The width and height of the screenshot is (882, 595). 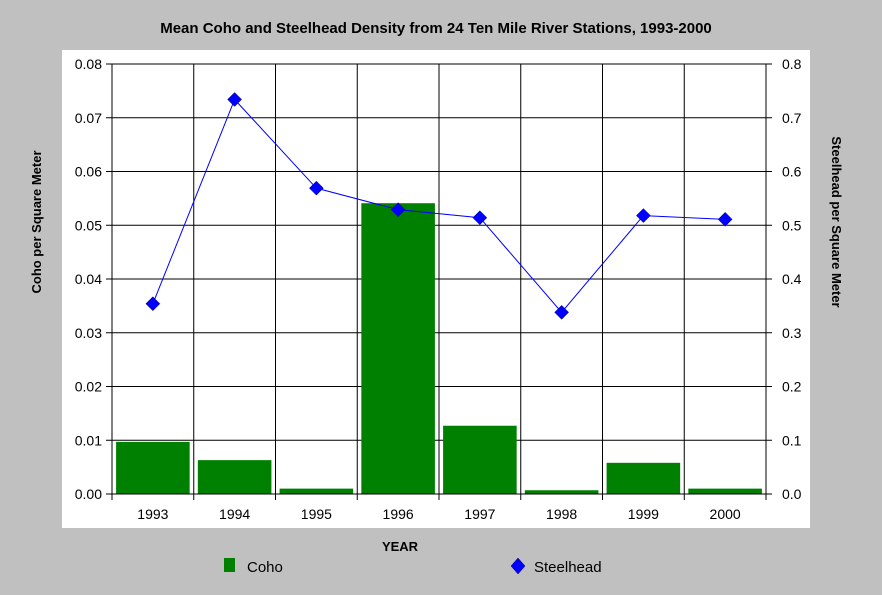 What do you see at coordinates (643, 478) in the screenshot?
I see `coho-bar-1999` at bounding box center [643, 478].